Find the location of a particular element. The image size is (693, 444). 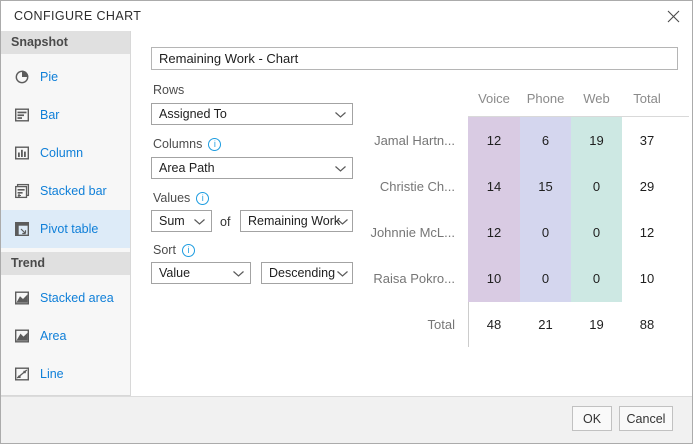

sidebar-item-stacked-area: Stacked area is located at coordinates (65, 298).